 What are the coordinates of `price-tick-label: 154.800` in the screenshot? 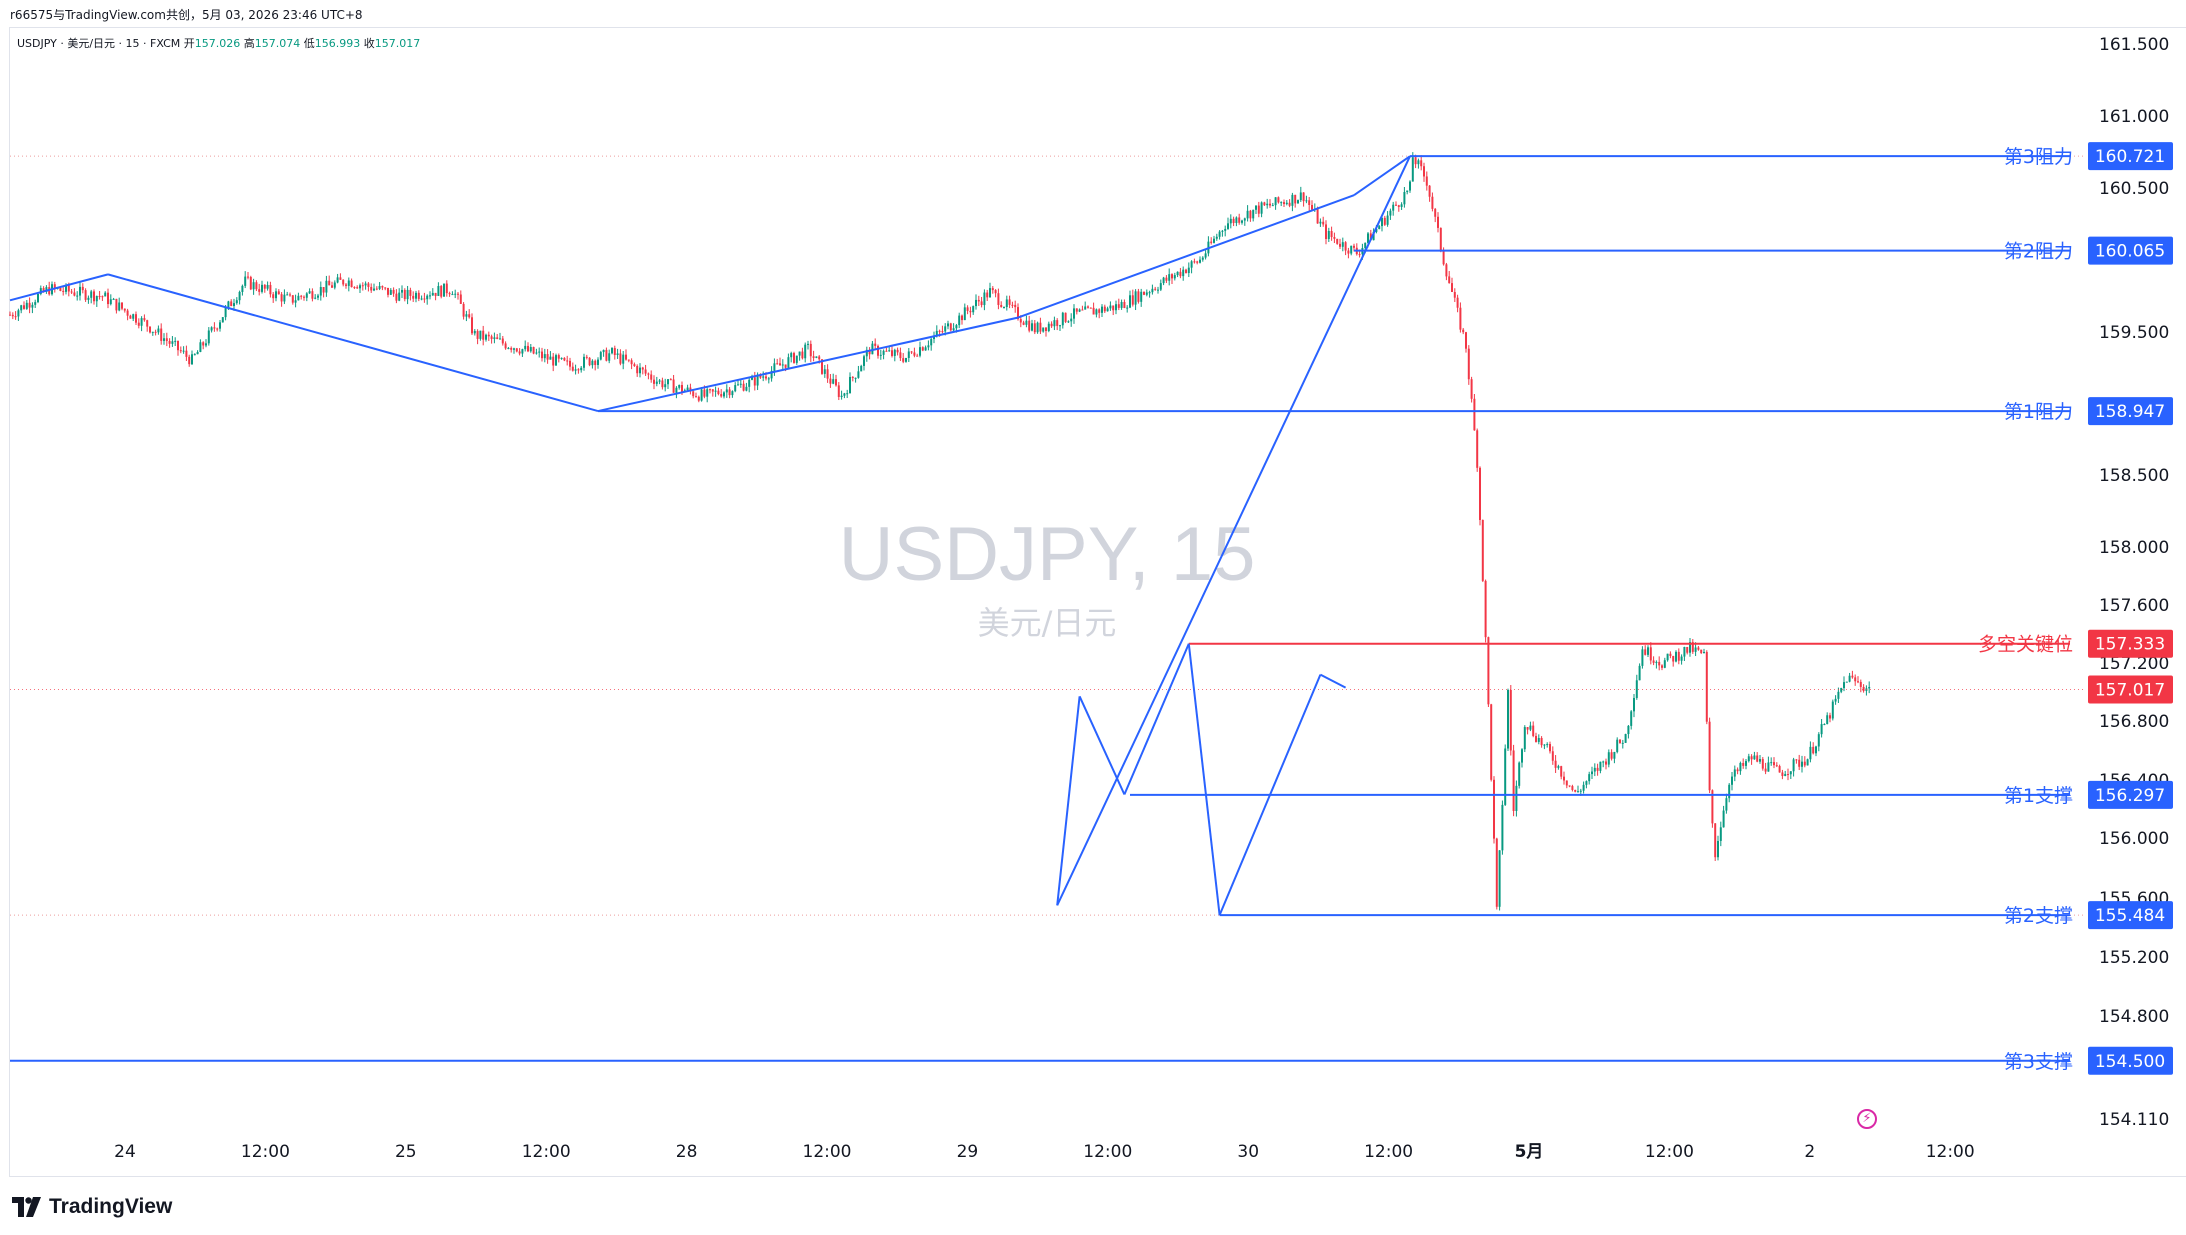 It's located at (2134, 1017).